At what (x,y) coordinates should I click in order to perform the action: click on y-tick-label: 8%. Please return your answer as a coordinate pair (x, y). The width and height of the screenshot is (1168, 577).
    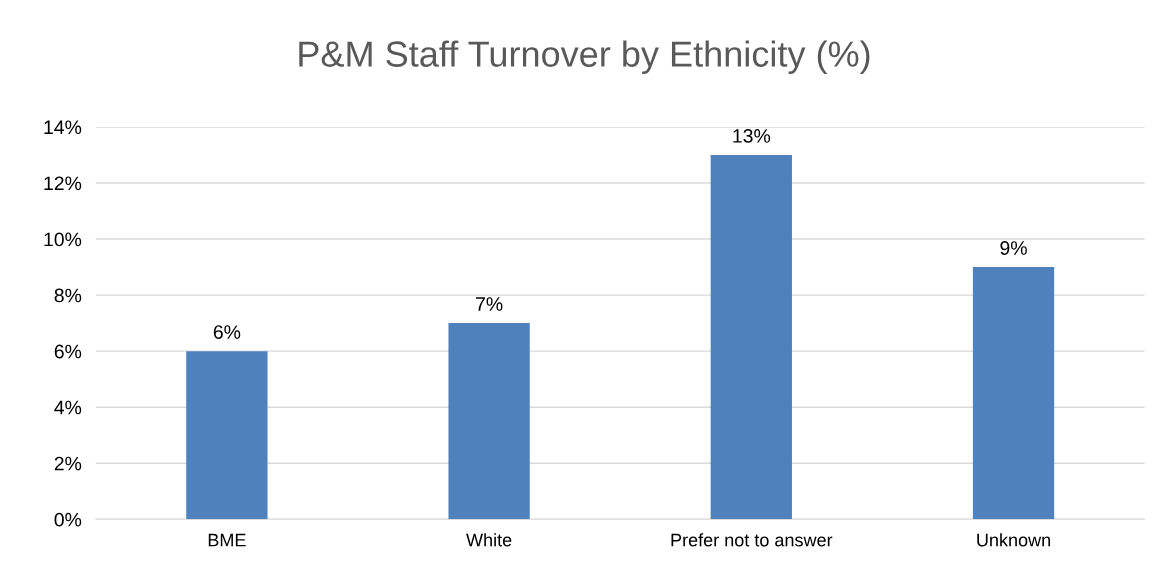
    Looking at the image, I should click on (68, 295).